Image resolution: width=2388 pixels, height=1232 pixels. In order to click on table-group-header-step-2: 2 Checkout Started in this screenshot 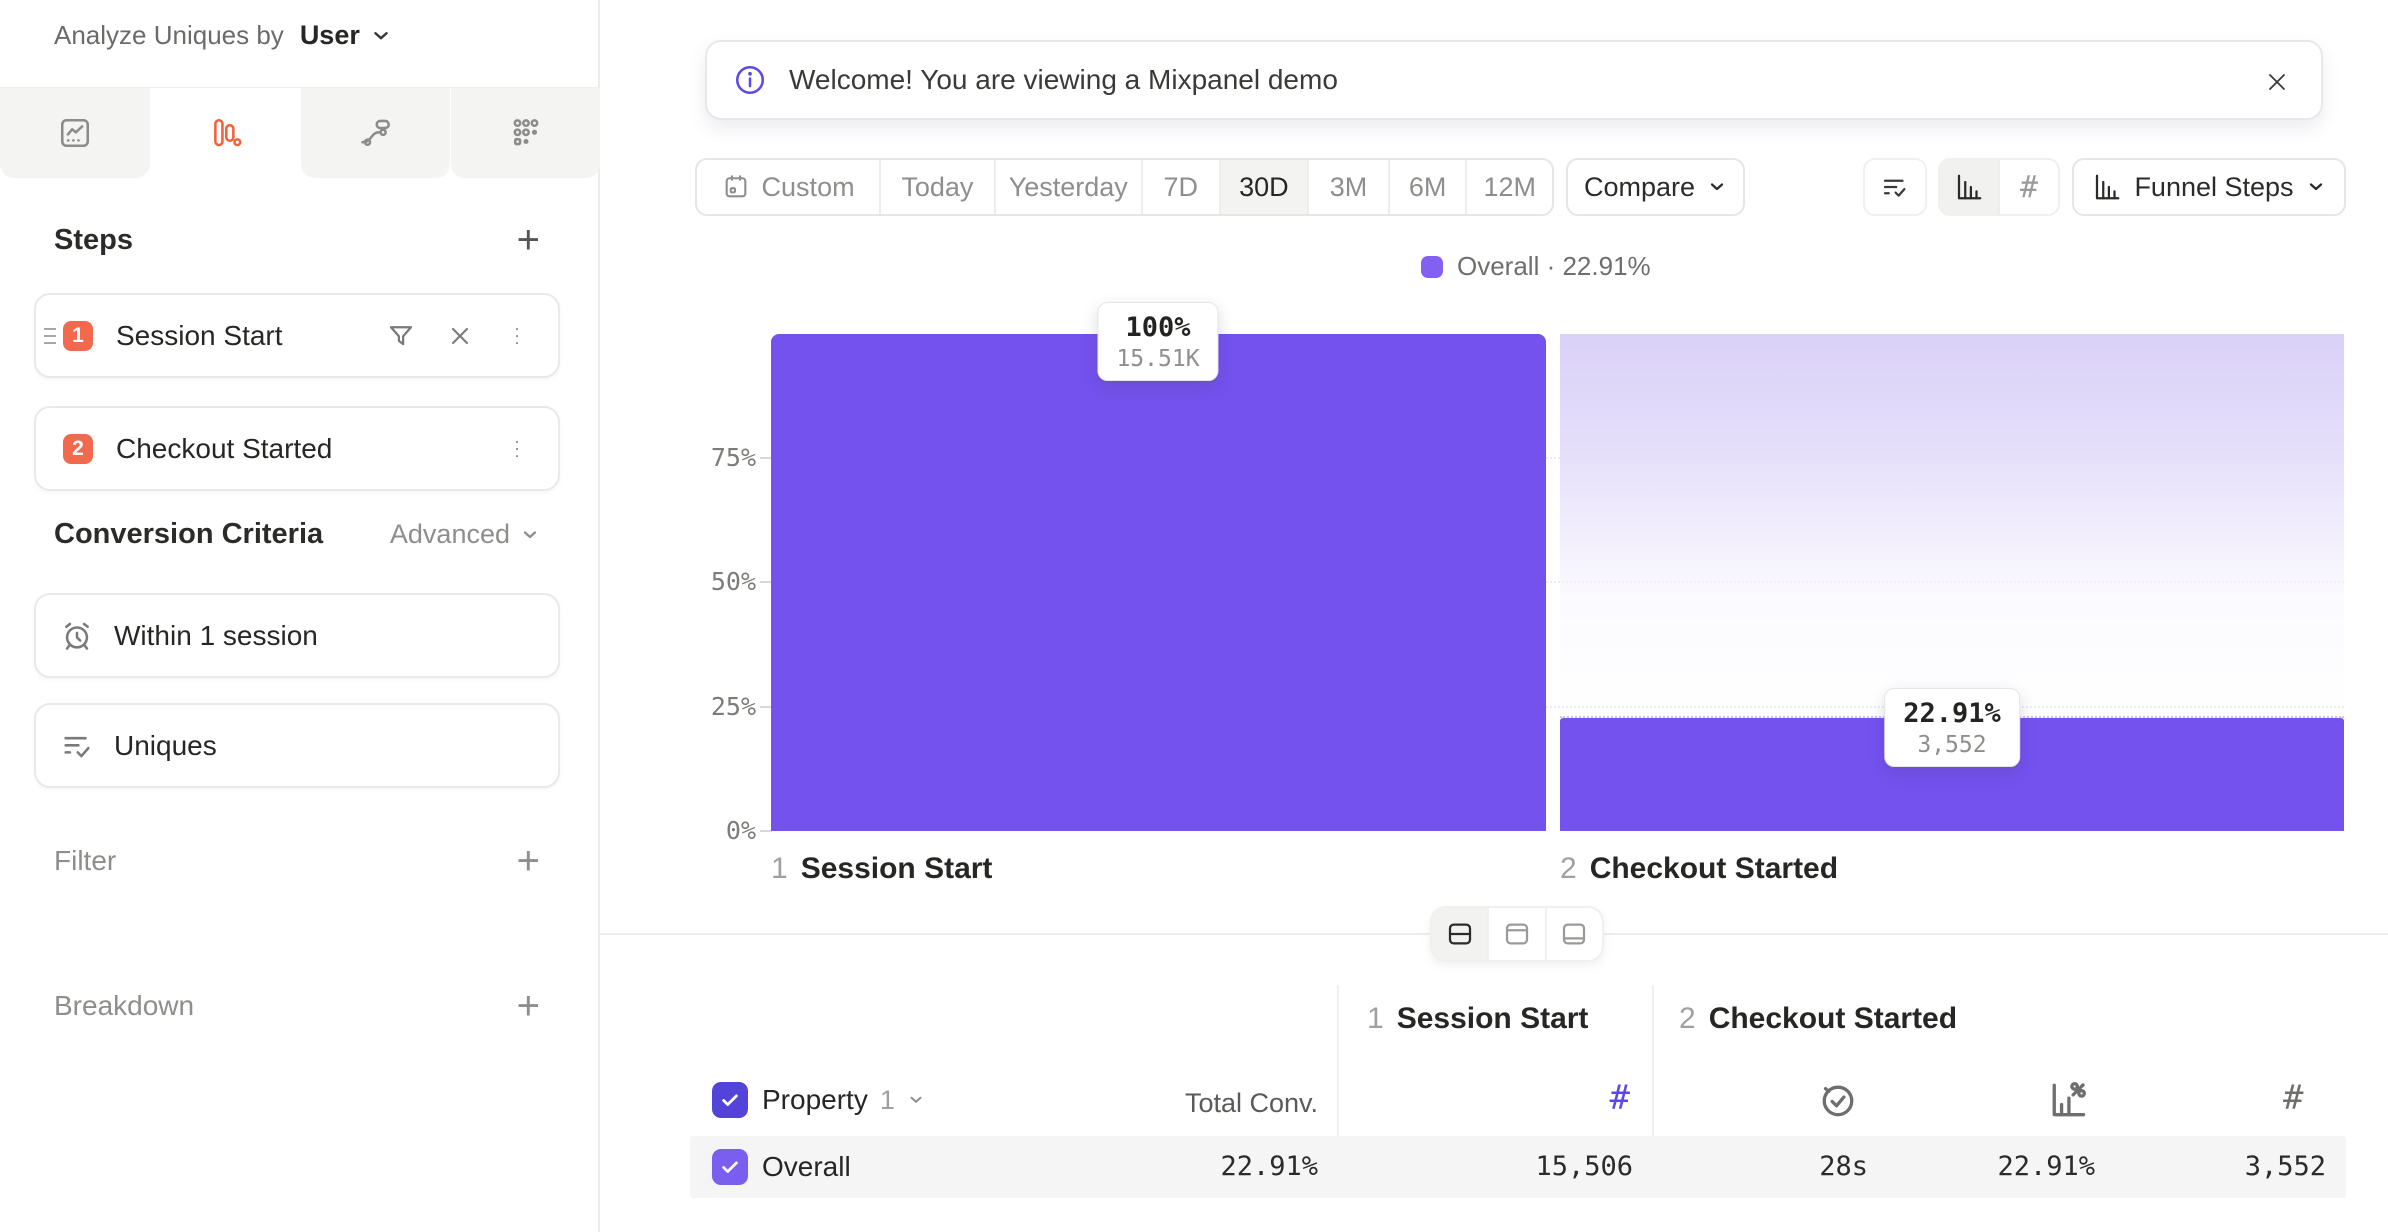, I will do `click(1818, 1018)`.